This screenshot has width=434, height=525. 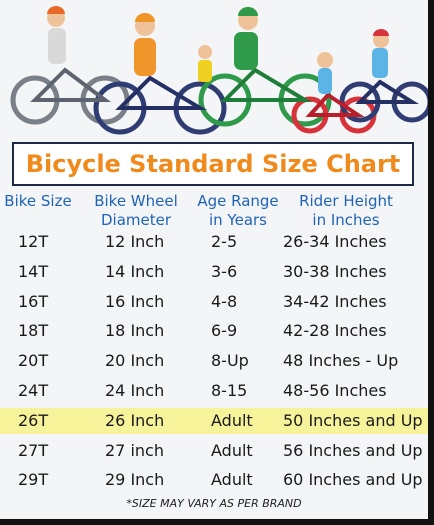 I want to click on table-cell: 16 Inch, so click(x=135, y=301).